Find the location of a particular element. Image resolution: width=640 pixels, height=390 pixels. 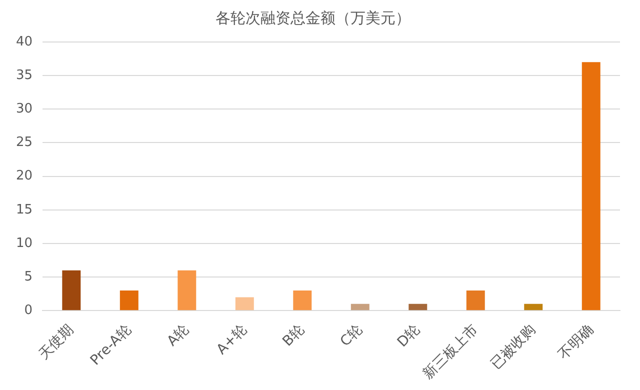

y-tick-label: 5 is located at coordinates (28, 276).